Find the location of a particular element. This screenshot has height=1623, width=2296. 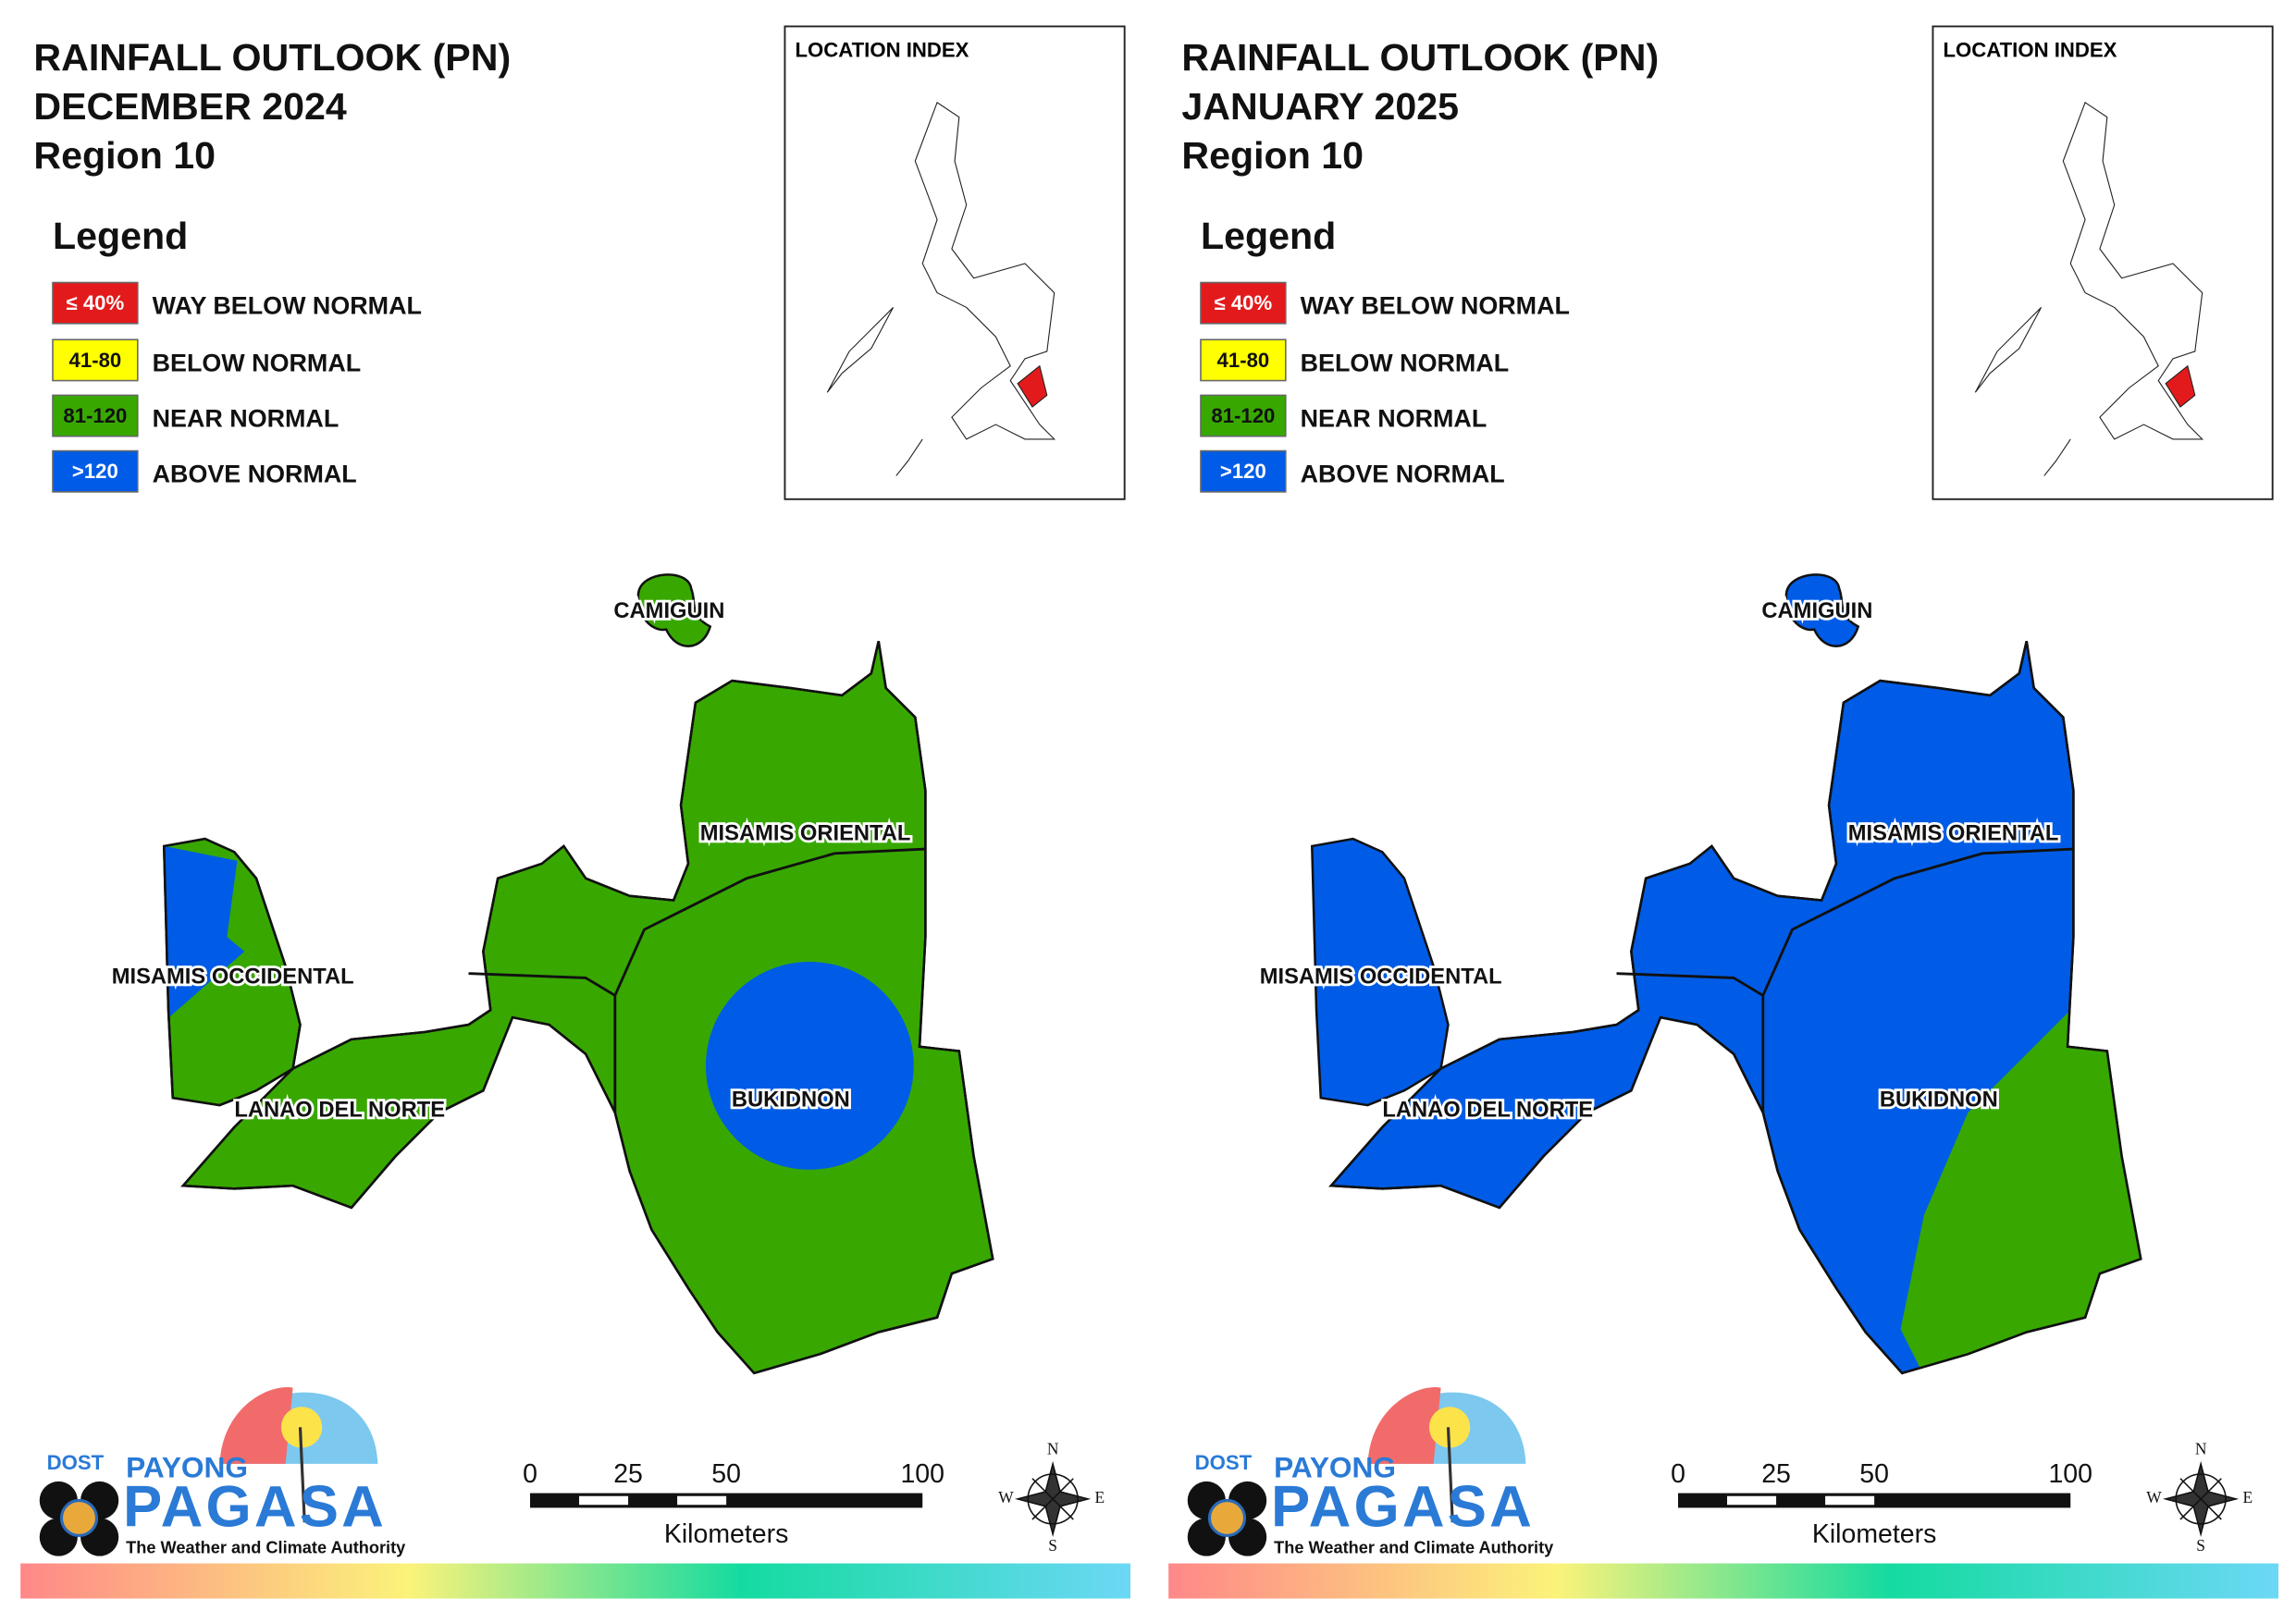

title-line: JANUARY 2025 is located at coordinates (1320, 106).